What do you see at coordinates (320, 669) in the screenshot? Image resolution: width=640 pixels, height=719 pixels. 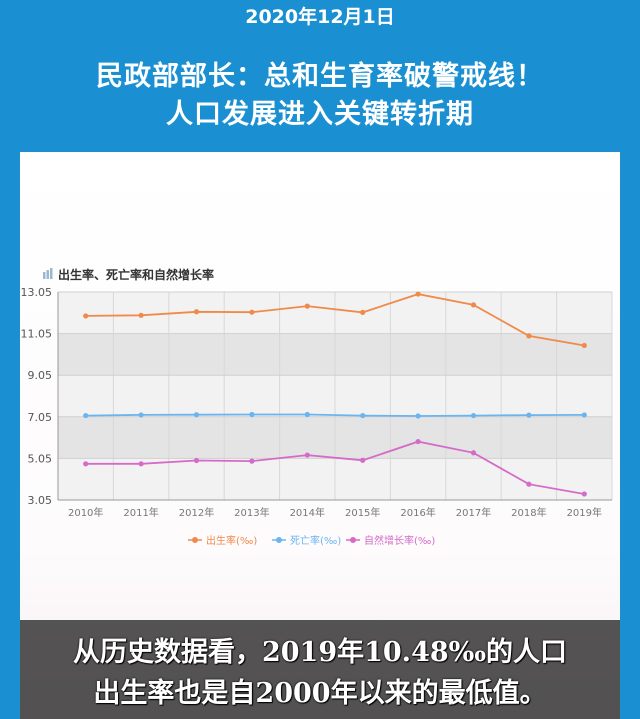 I see `caption-bar` at bounding box center [320, 669].